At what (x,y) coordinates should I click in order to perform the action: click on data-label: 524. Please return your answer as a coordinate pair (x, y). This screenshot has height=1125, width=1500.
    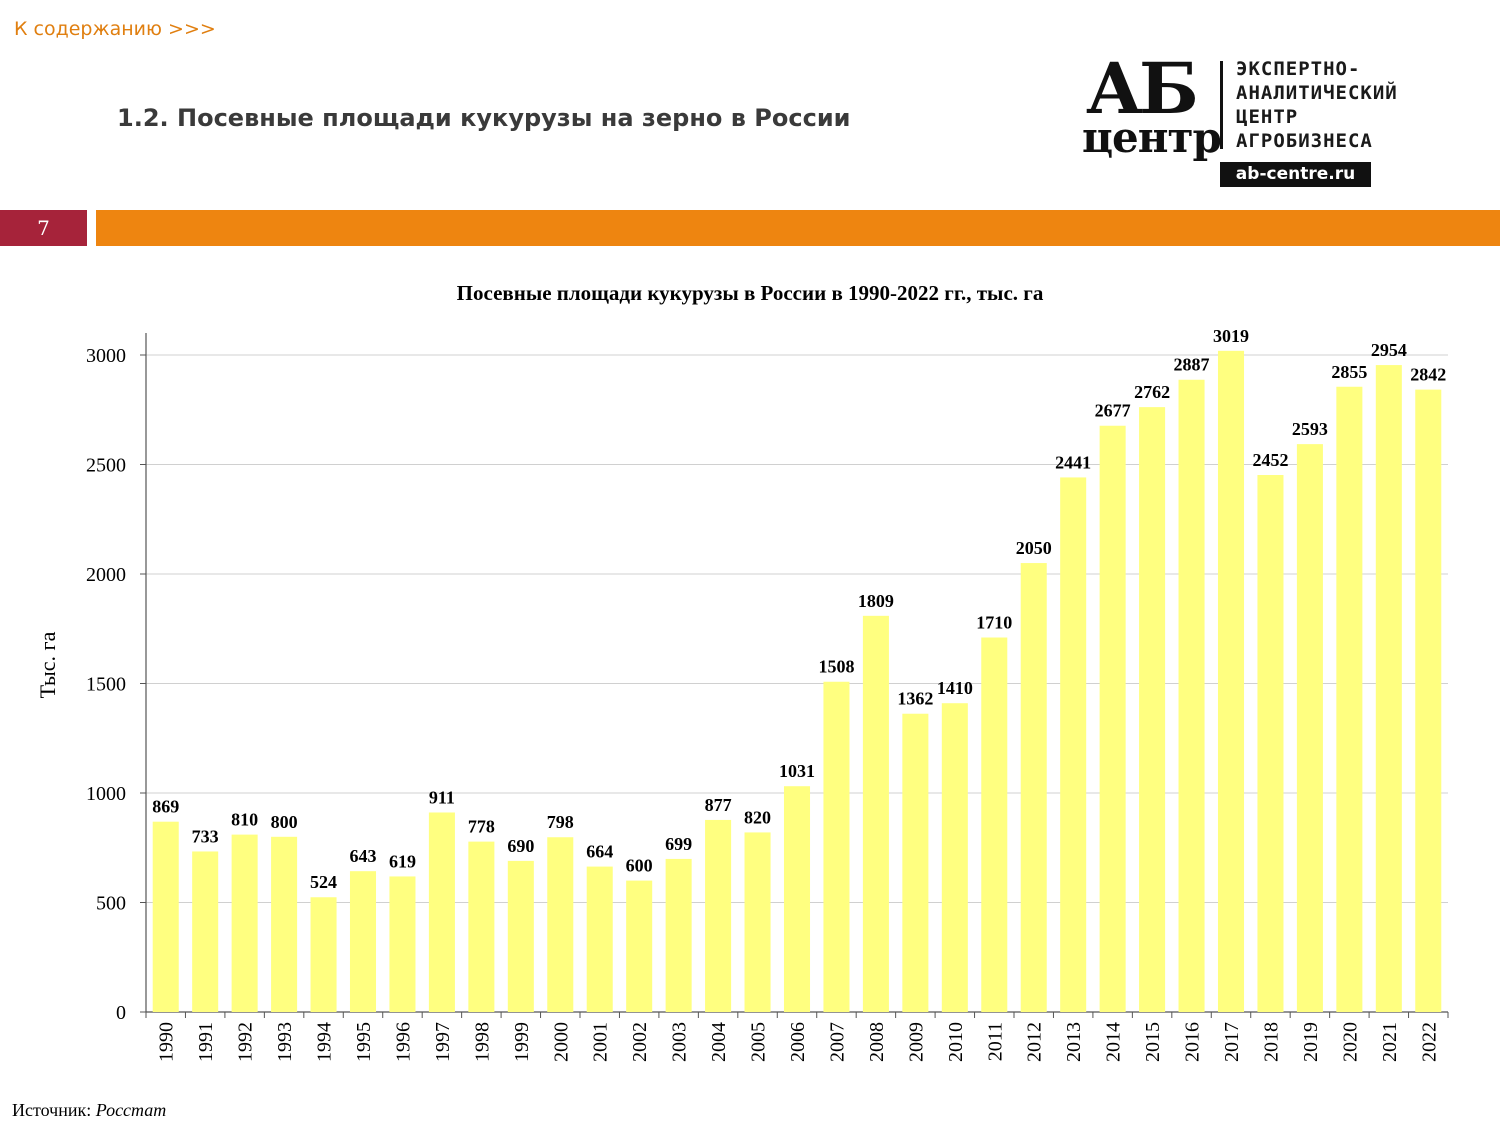
    Looking at the image, I should click on (323, 882).